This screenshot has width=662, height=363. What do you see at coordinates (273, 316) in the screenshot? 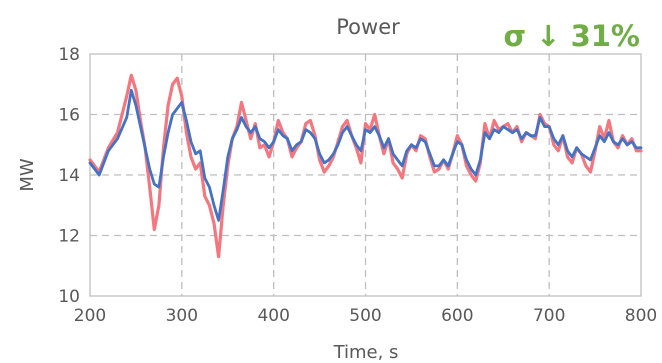
I see `x-tick-label: 400` at bounding box center [273, 316].